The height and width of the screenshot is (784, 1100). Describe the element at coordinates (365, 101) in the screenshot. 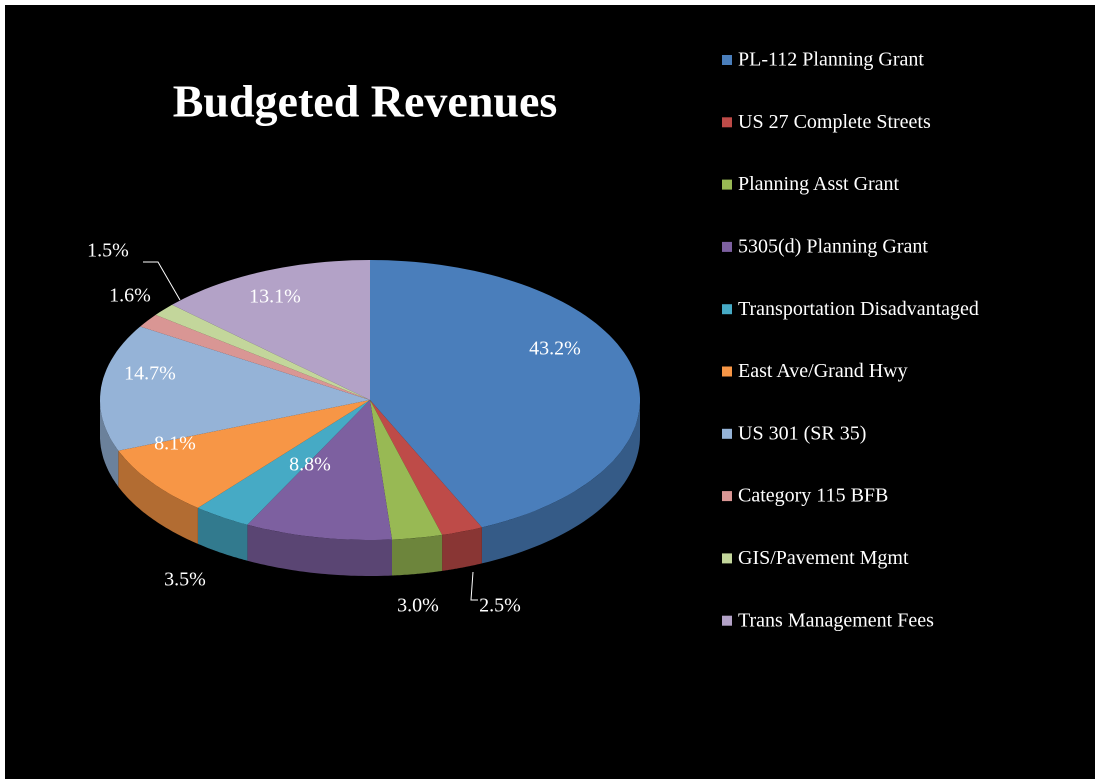

I see `chart-title: Budgeted Revenues` at that location.